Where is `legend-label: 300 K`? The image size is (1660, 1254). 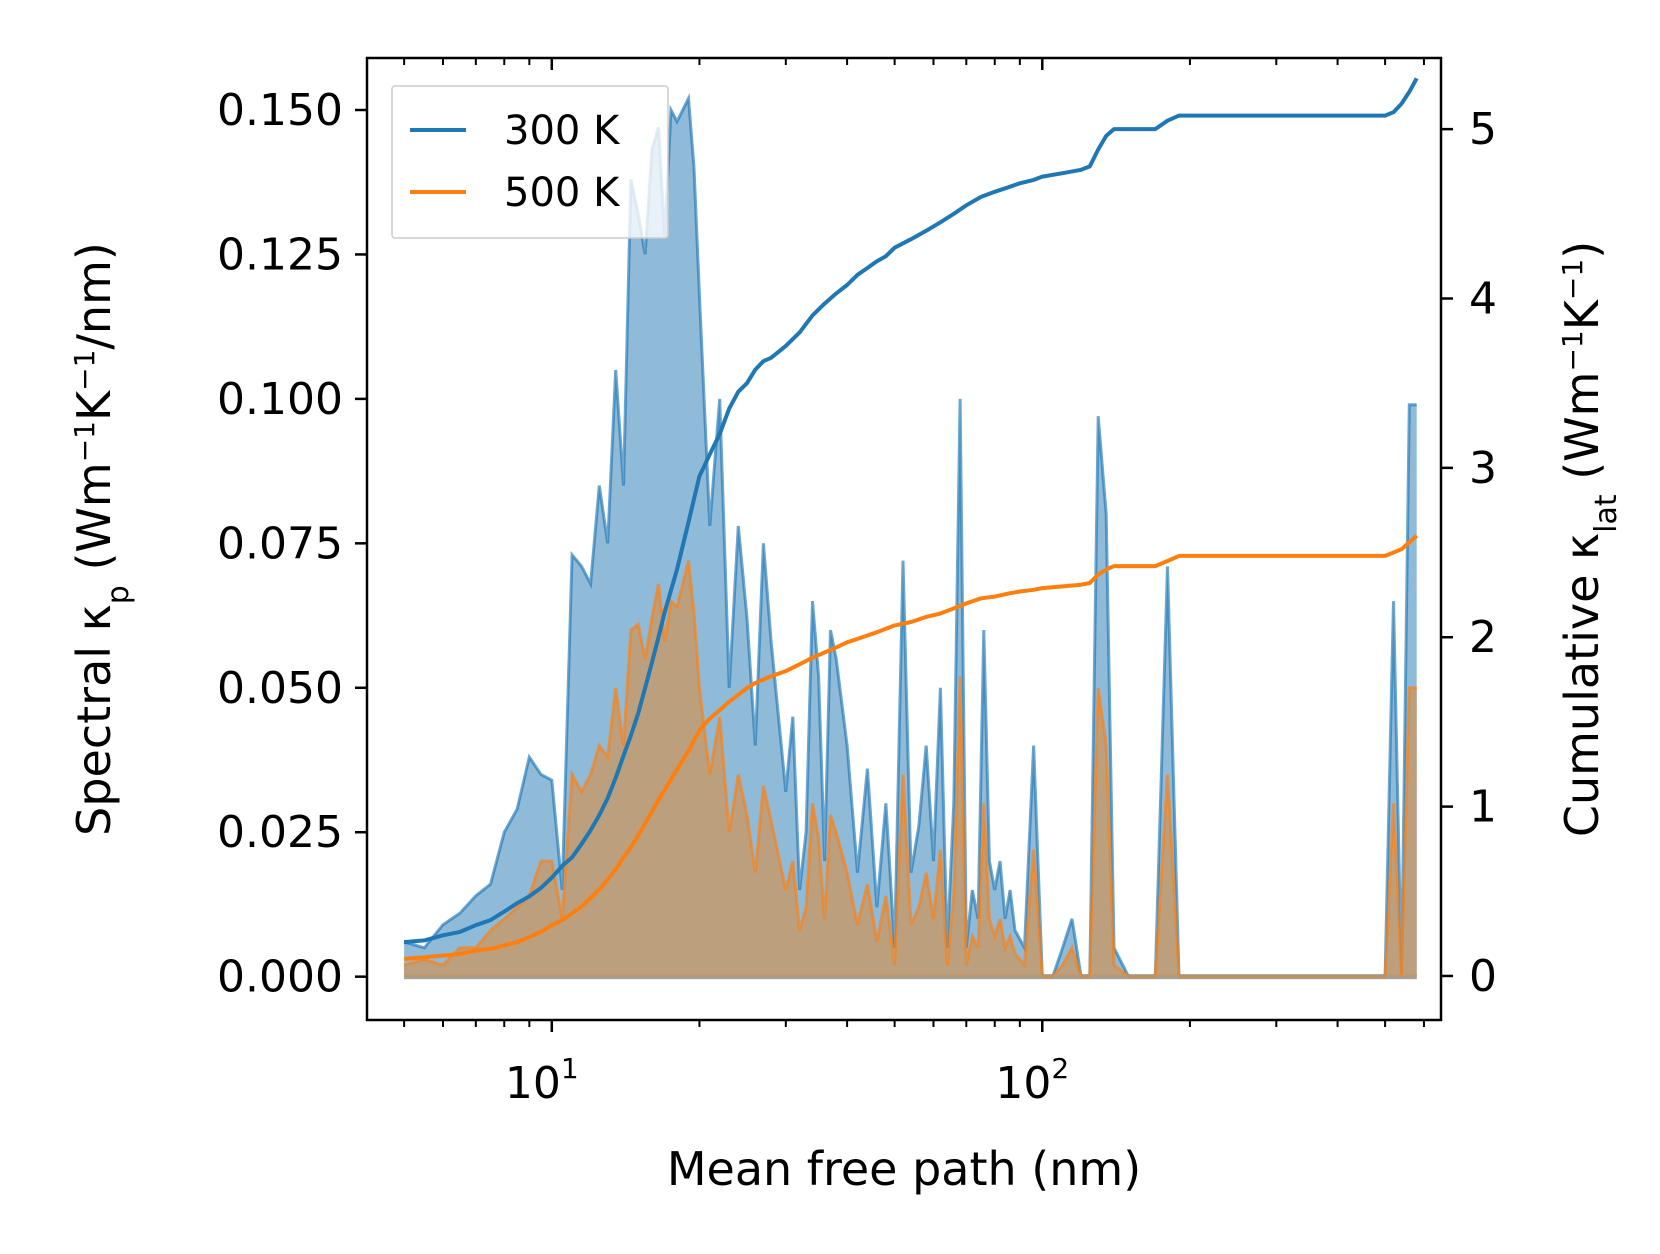
legend-label: 300 K is located at coordinates (562, 131).